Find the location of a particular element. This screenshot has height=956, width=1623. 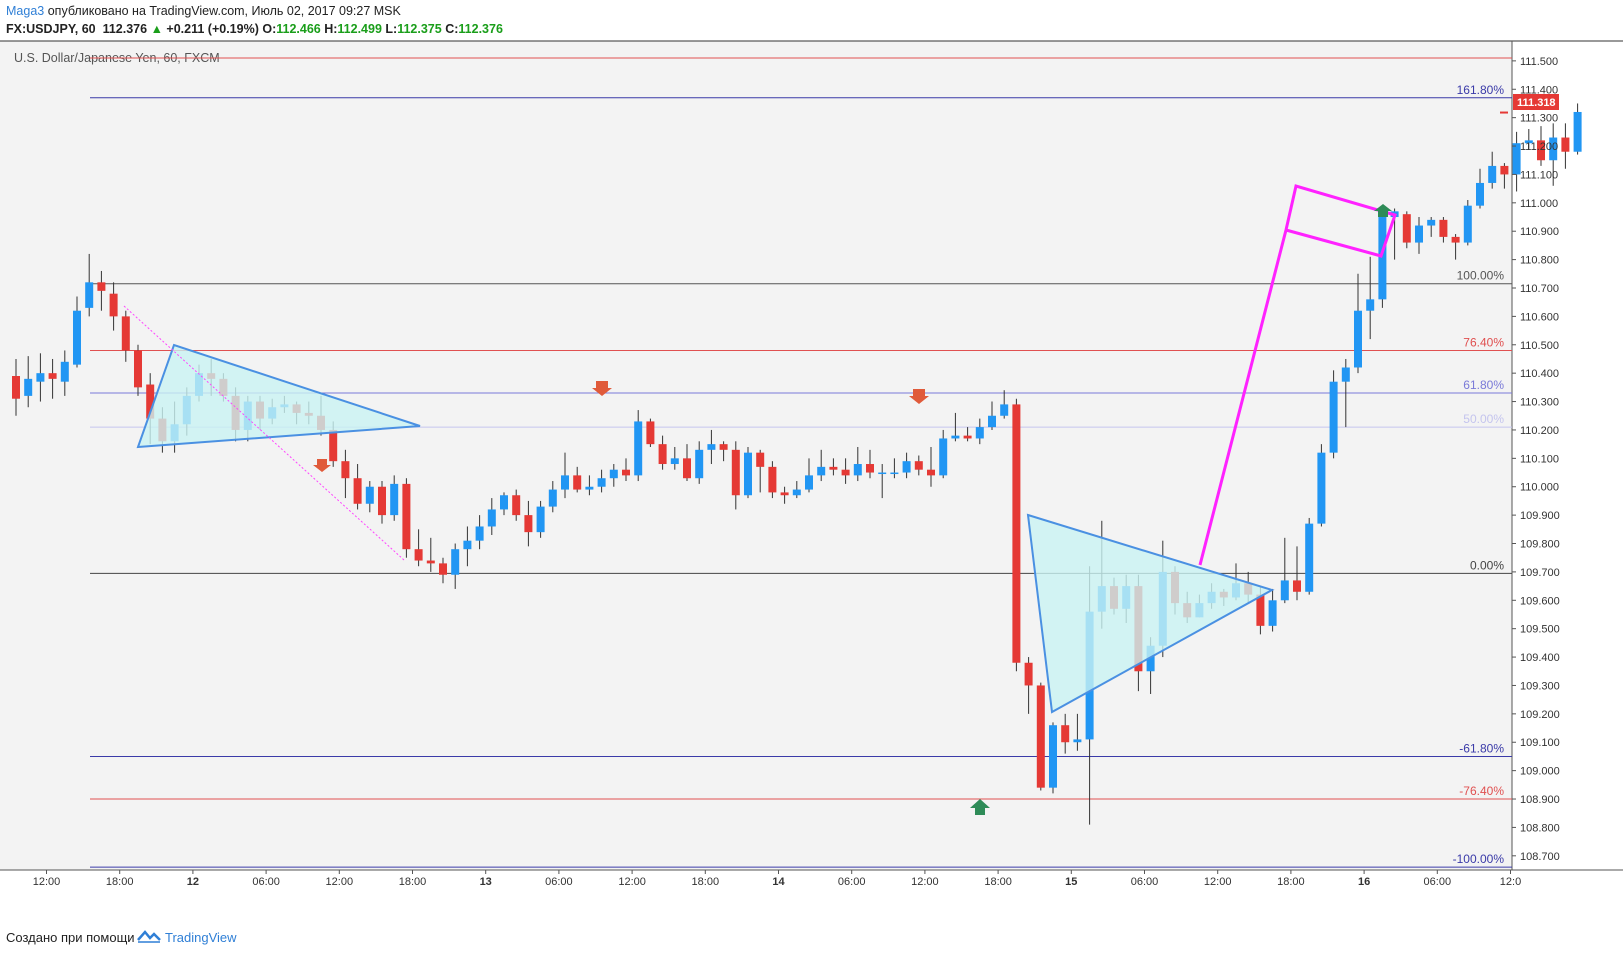

triangle-pattern-left is located at coordinates (278, 396).